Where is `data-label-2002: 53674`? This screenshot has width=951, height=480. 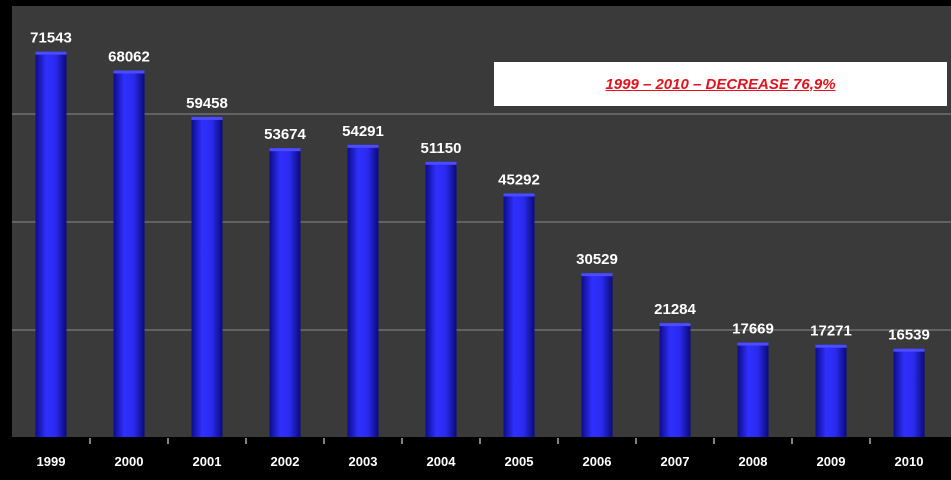
data-label-2002: 53674 is located at coordinates (285, 134).